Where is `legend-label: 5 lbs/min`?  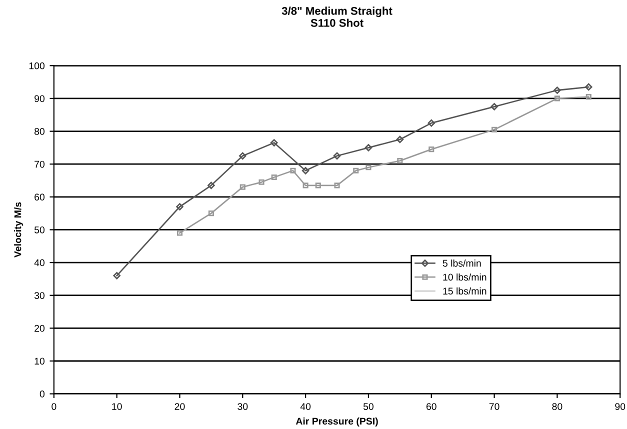 legend-label: 5 lbs/min is located at coordinates (461, 263).